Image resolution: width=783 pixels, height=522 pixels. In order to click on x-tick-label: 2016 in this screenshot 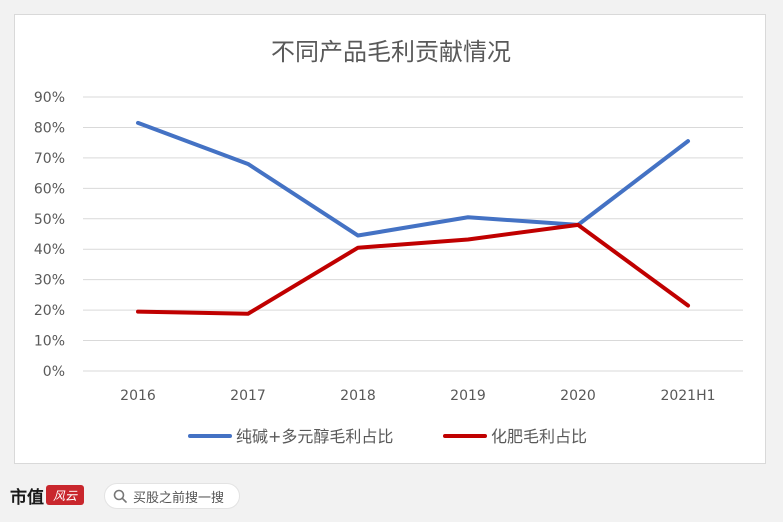, I will do `click(138, 396)`.